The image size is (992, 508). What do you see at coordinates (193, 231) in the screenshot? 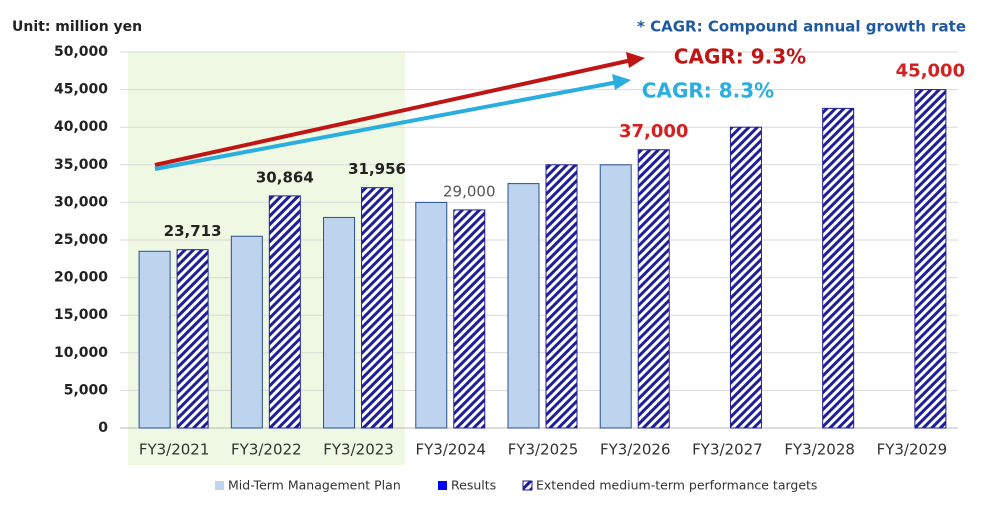
I see `data-label: 23,713` at bounding box center [193, 231].